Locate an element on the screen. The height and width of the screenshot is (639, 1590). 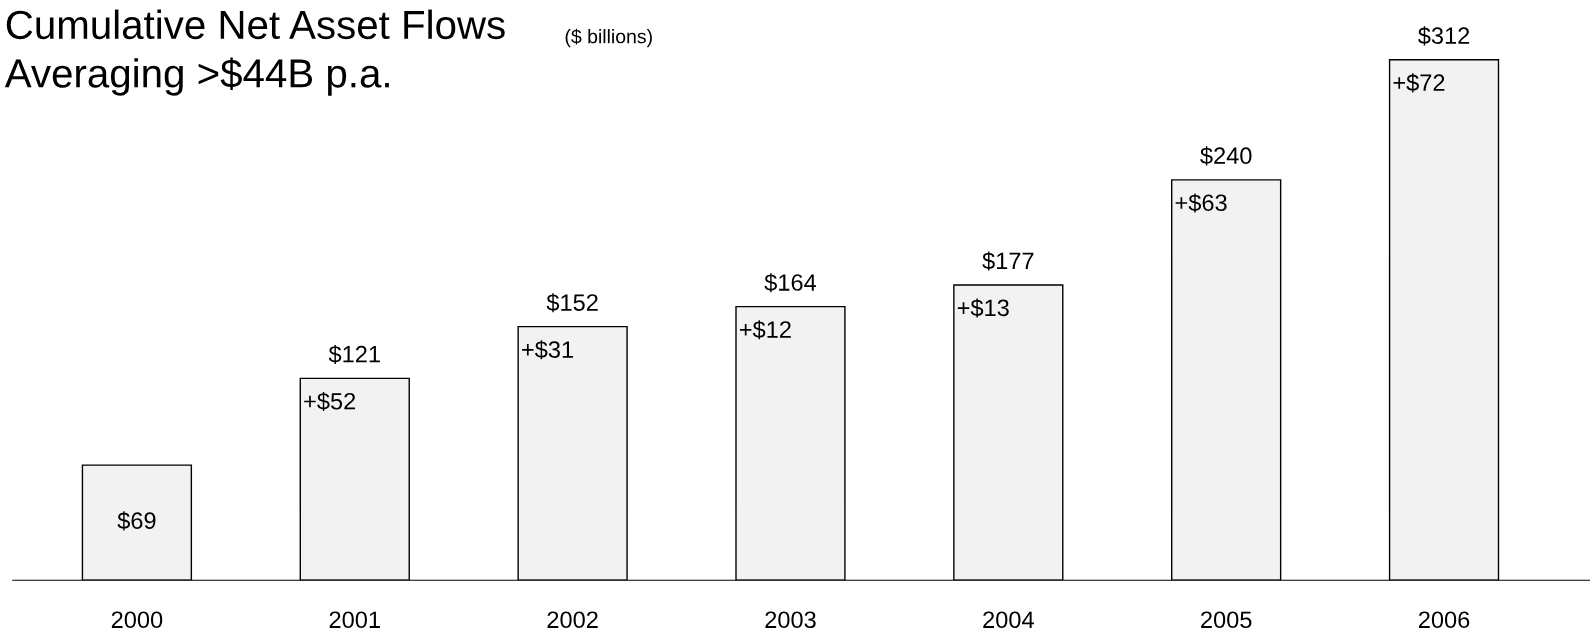
x-tick-label: 2005 is located at coordinates (1226, 620).